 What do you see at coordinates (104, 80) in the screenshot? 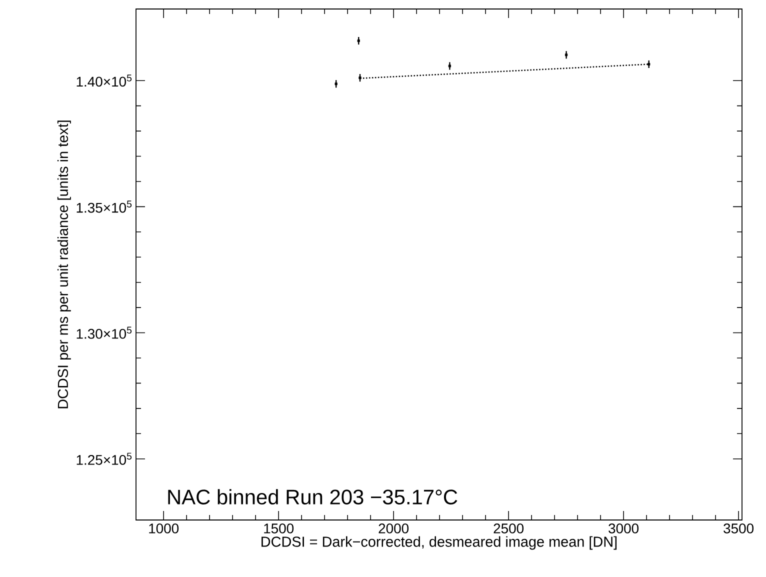
I see `y-tick-label: 1.40×10$^{5}$` at bounding box center [104, 80].